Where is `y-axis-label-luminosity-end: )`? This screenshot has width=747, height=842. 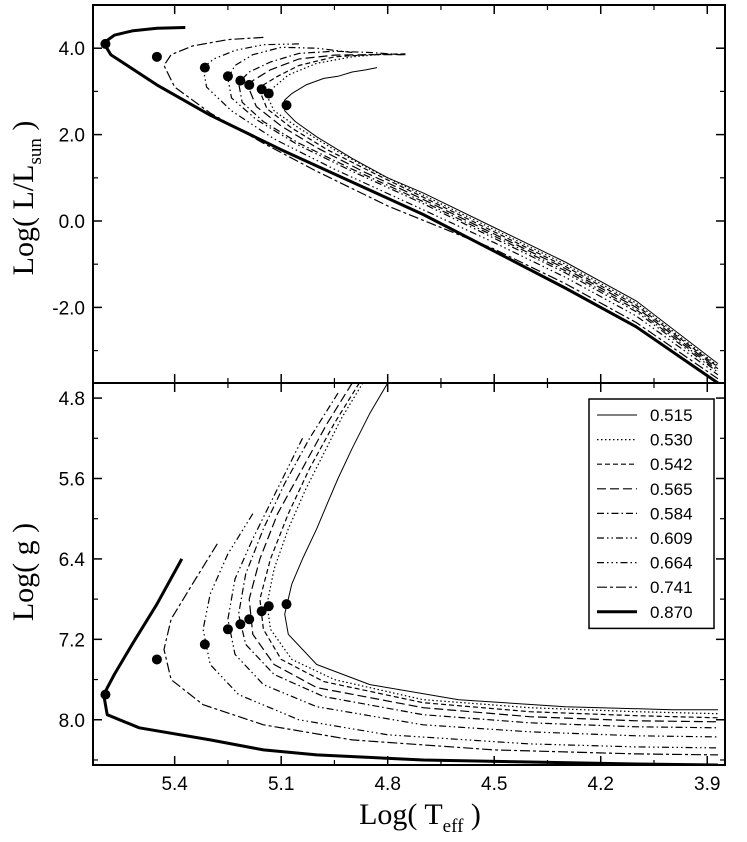
y-axis-label-luminosity-end: ) is located at coordinates (23, 130).